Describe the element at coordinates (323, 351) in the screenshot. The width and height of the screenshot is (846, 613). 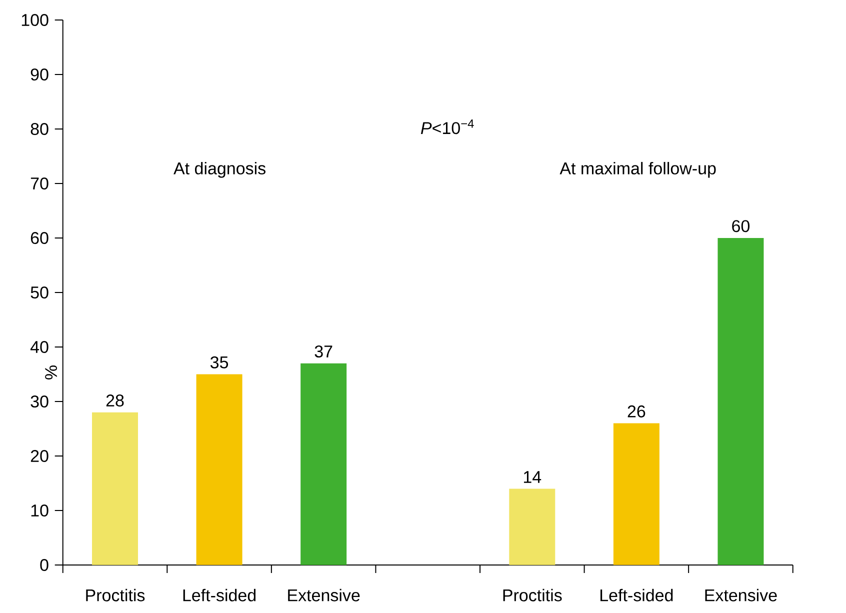
I see `data-label: 37` at that location.